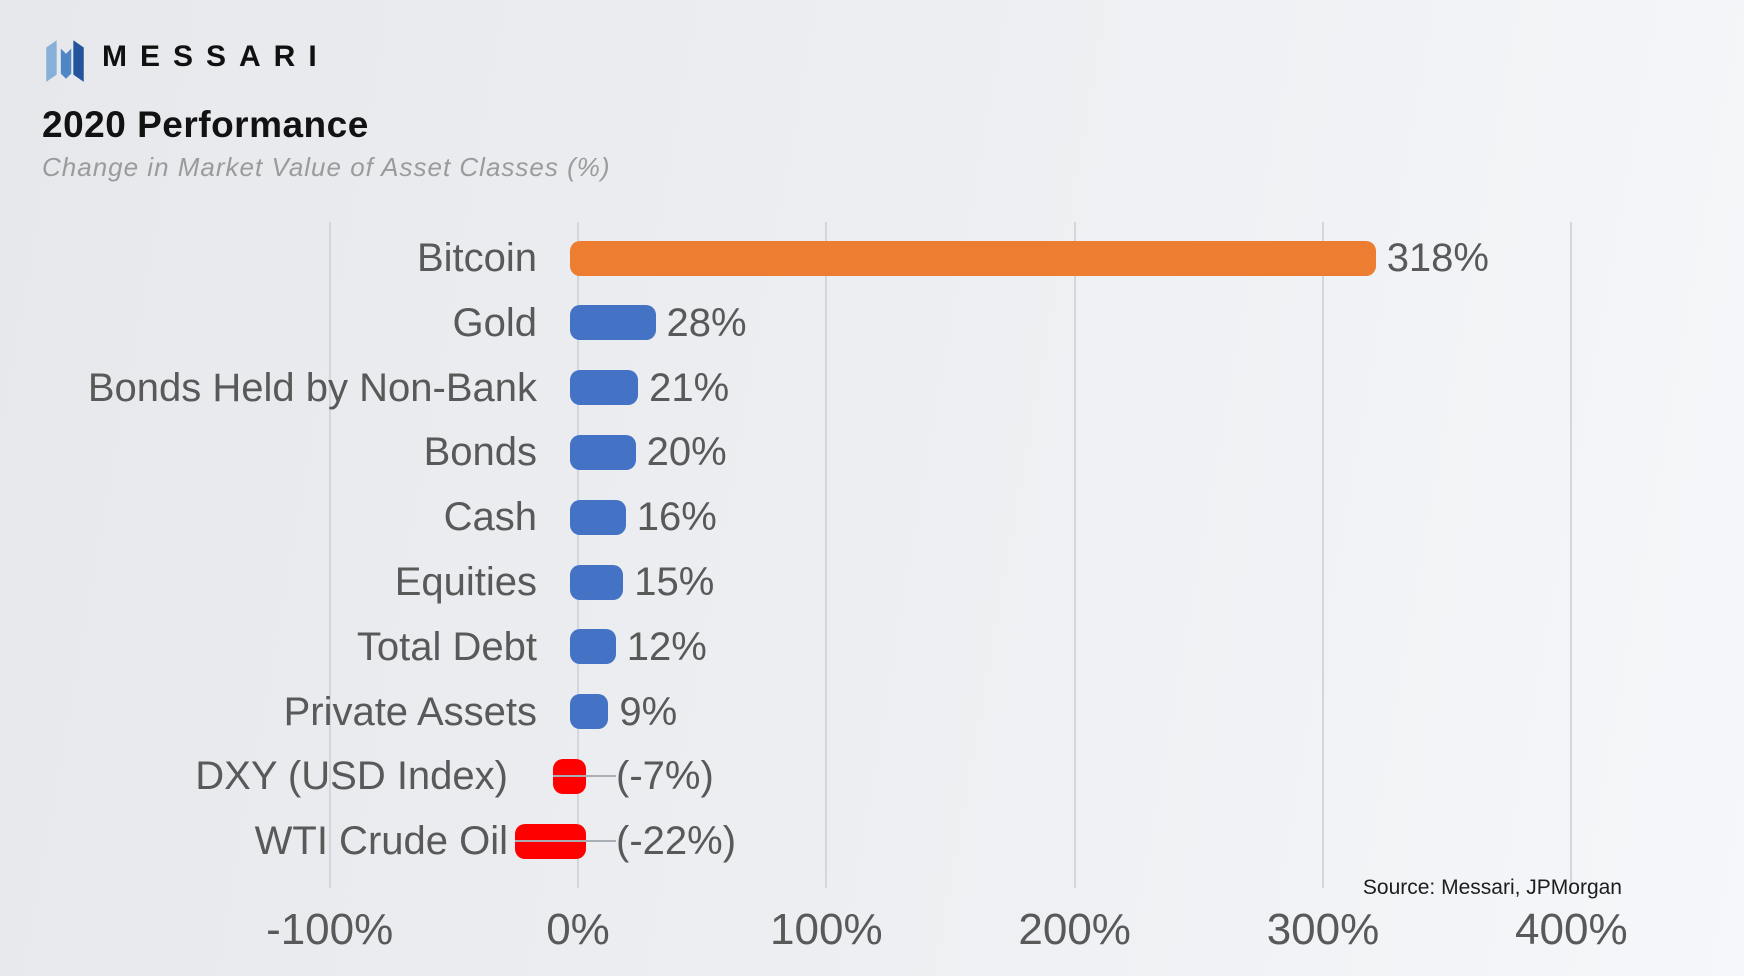  Describe the element at coordinates (686, 452) in the screenshot. I see `value-label: 20%` at that location.